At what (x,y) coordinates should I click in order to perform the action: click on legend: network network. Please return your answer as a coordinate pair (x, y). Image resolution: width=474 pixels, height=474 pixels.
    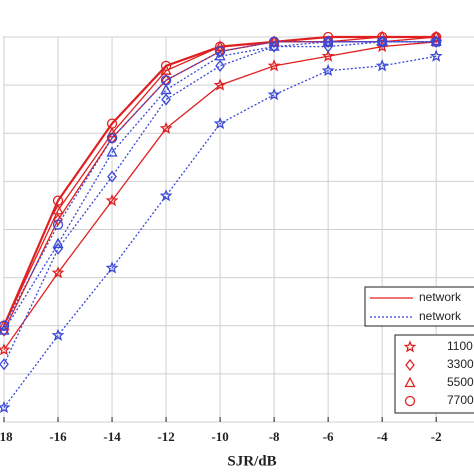
    Looking at the image, I should click on (419, 306).